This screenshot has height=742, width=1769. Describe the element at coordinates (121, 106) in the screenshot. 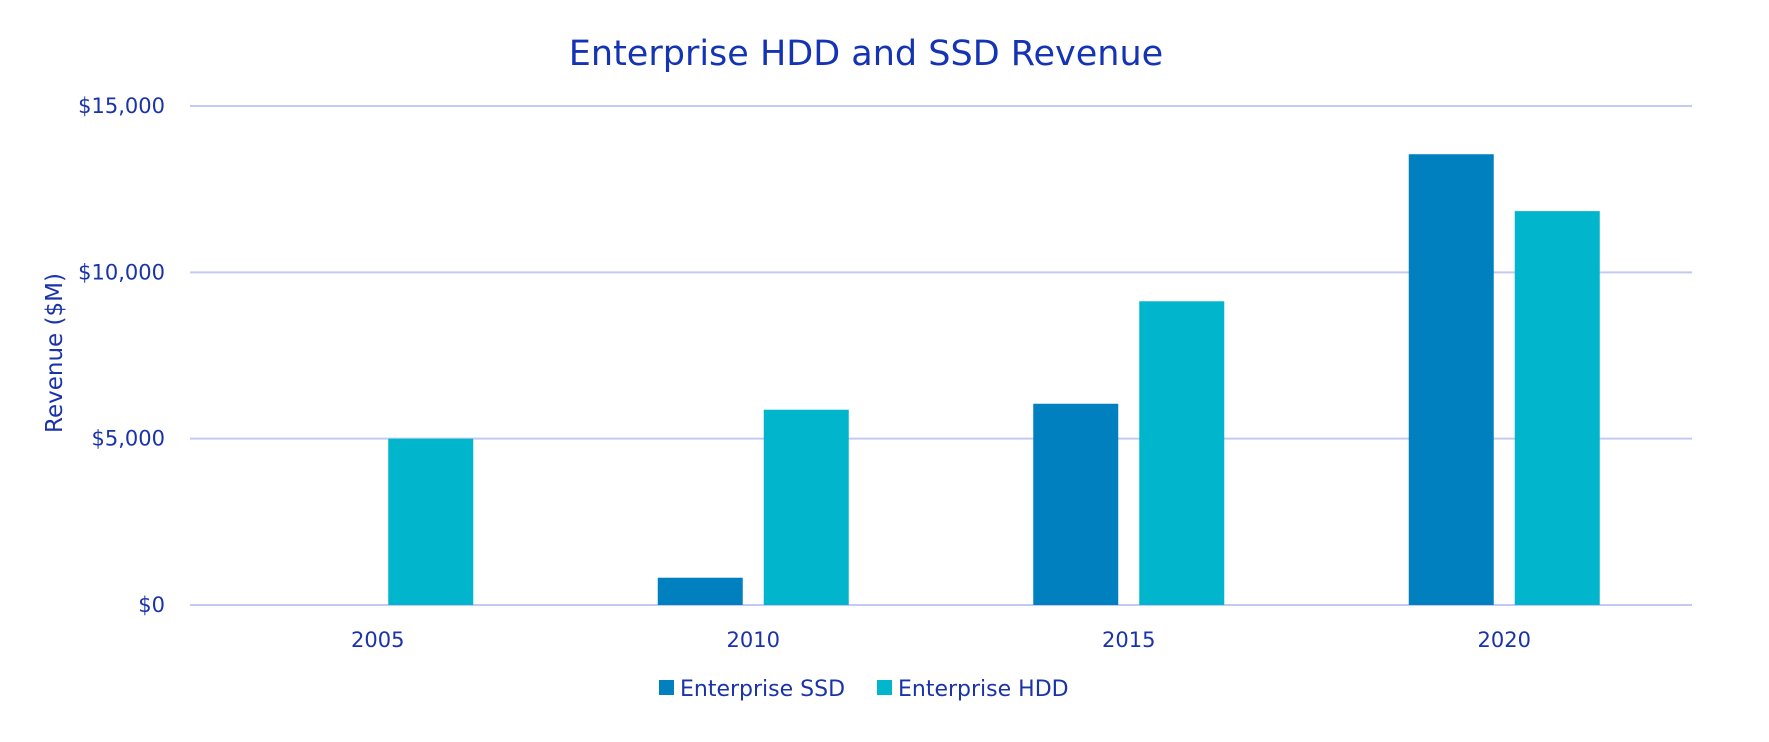

I see `y-tick-label: $15,000` at that location.